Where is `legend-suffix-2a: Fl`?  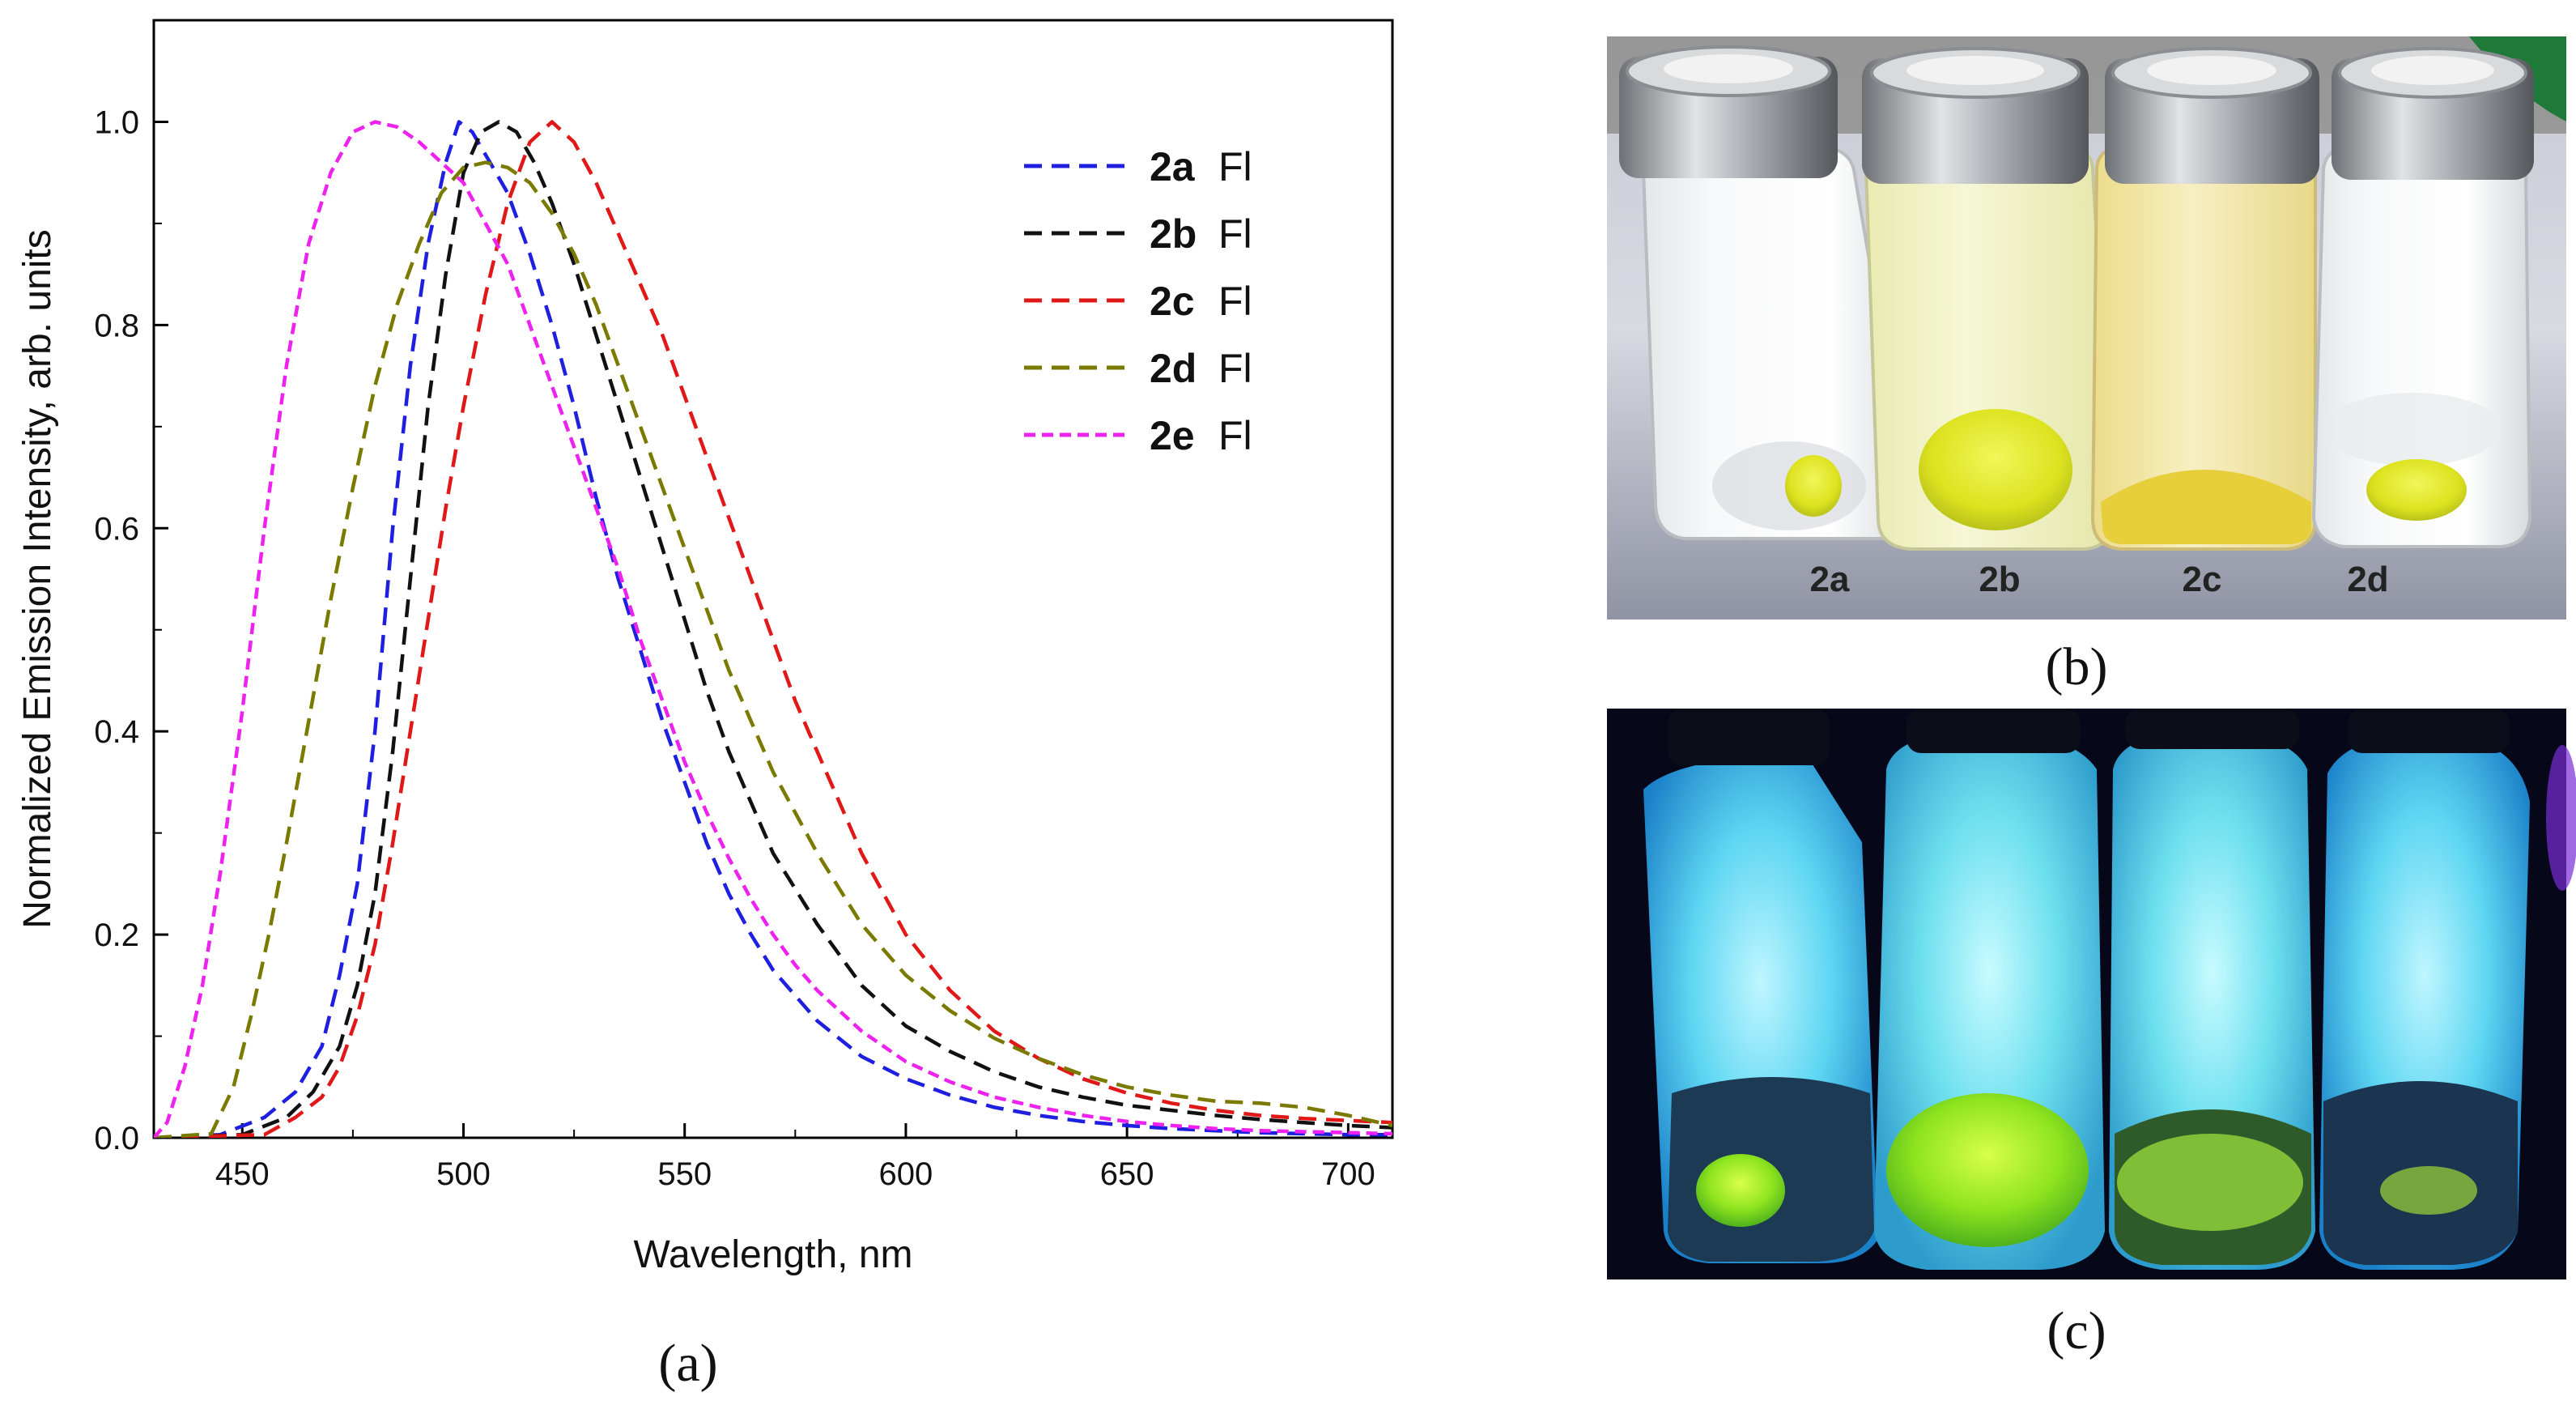
legend-suffix-2a: Fl is located at coordinates (1235, 166).